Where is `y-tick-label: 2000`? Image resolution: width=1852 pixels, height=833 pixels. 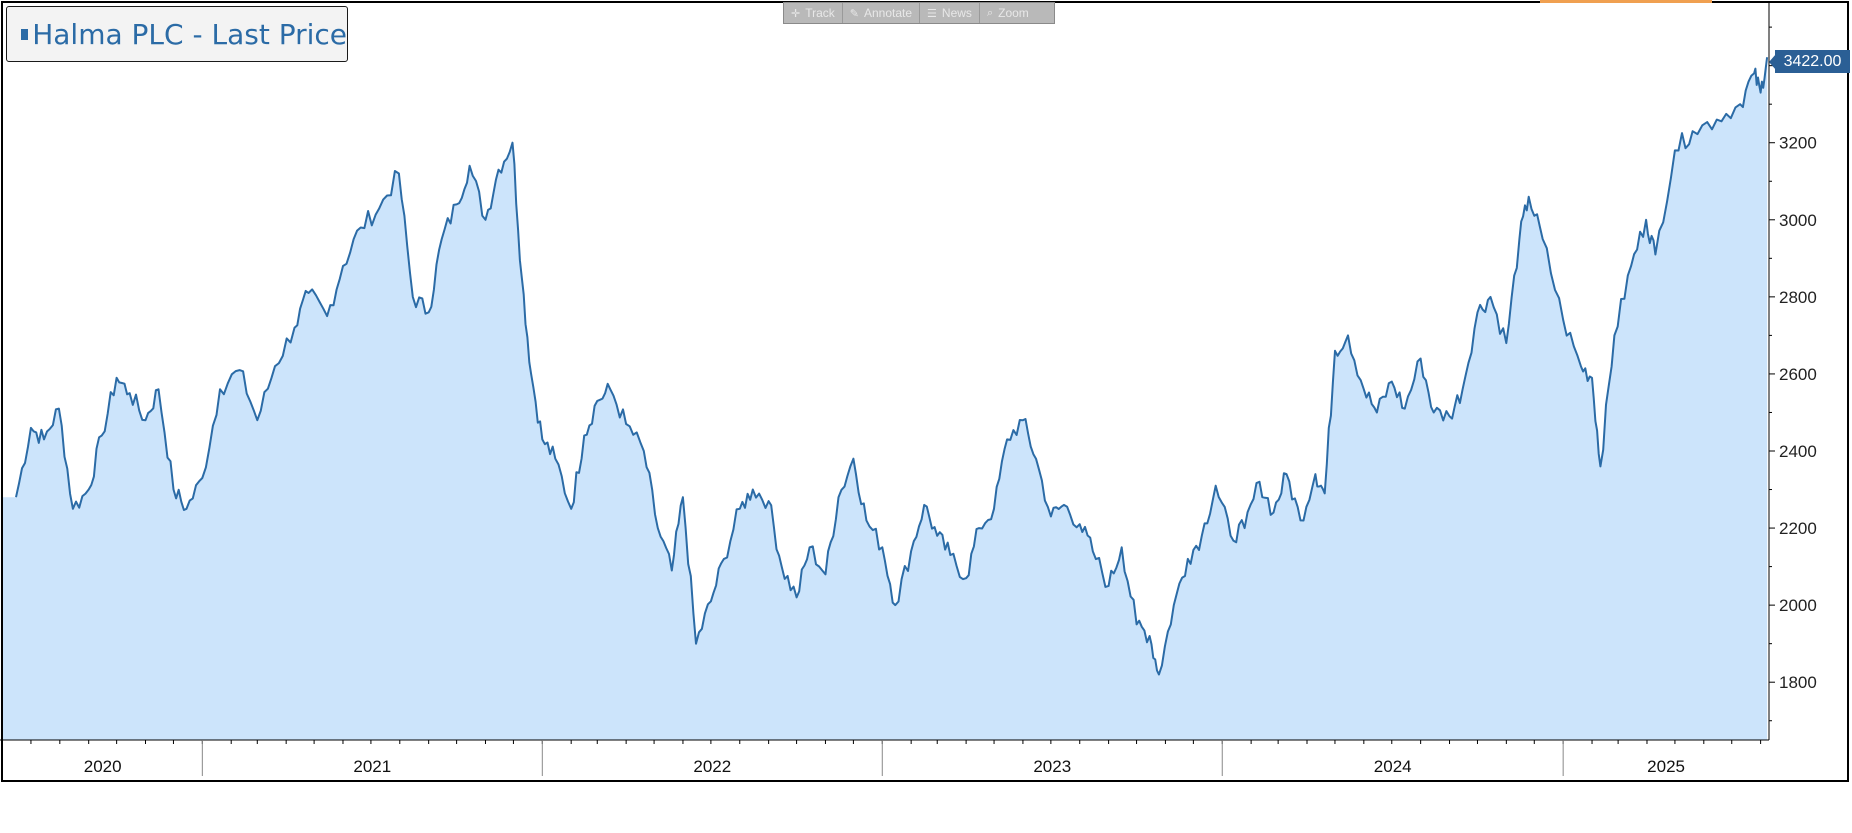 y-tick-label: 2000 is located at coordinates (1798, 605).